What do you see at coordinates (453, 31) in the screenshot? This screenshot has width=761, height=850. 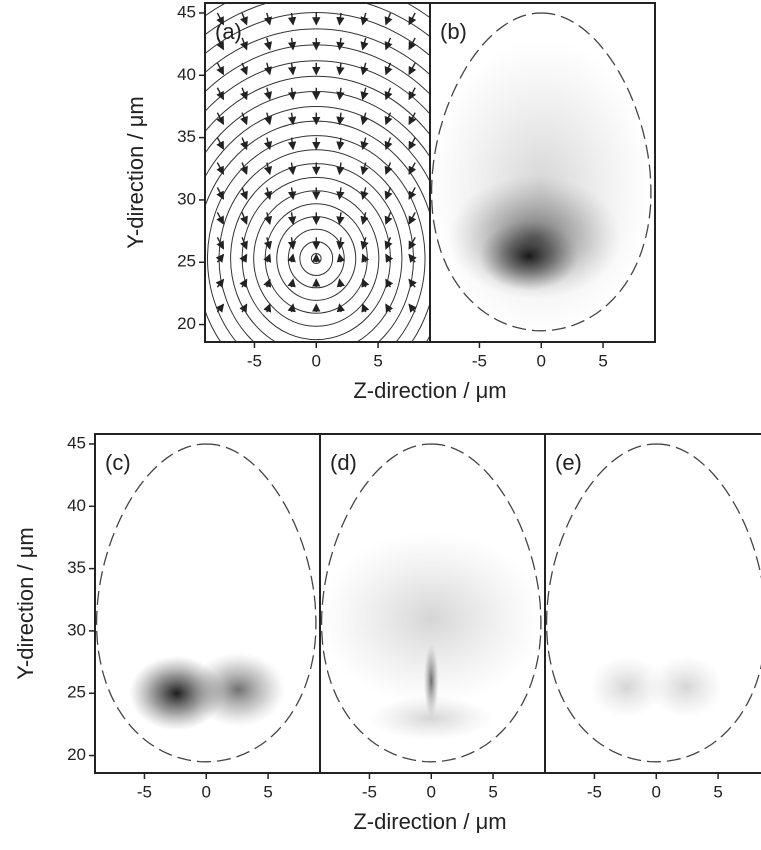 I see `panel-label: (b)` at bounding box center [453, 31].